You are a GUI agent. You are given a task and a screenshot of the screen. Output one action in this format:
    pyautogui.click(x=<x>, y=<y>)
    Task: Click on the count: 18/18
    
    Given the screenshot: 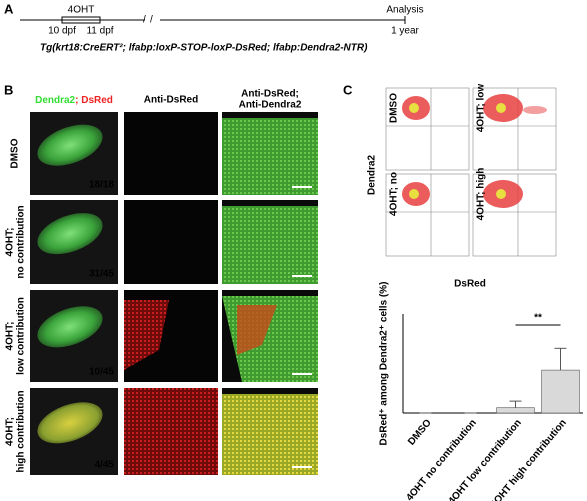 What is the action you would take?
    pyautogui.click(x=101, y=185)
    